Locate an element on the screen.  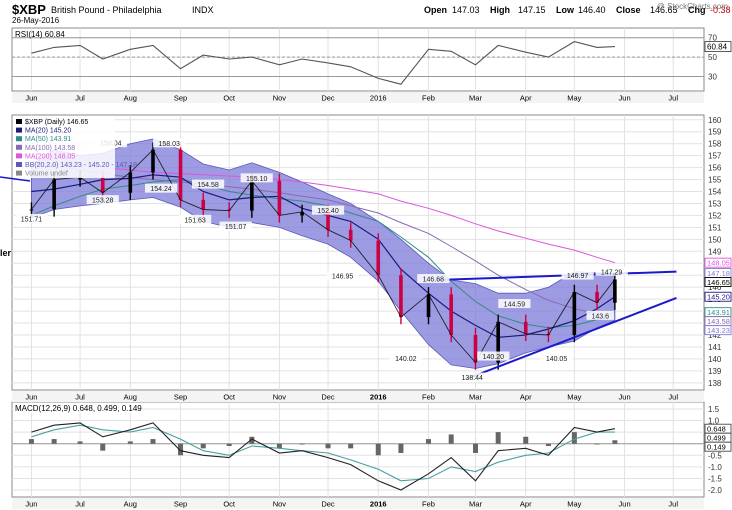
rsi-title: RSI(14) 60.84 is located at coordinates (40, 34).